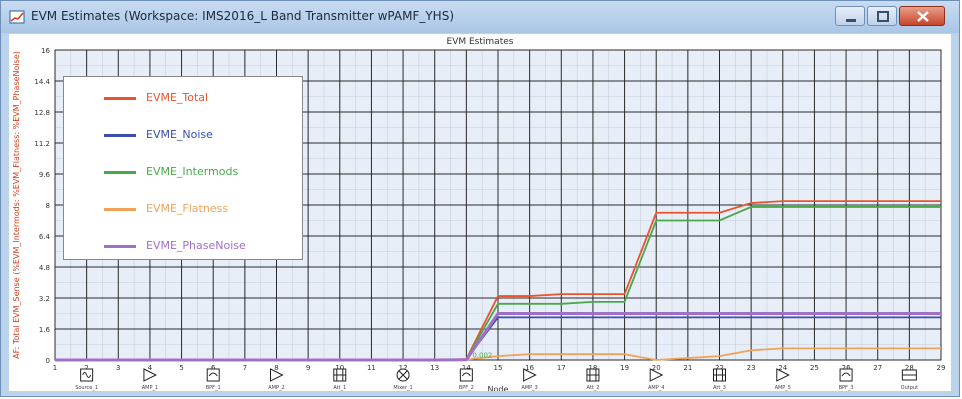 This screenshot has height=399, width=962. What do you see at coordinates (196, 245) in the screenshot?
I see `legend-label: EVME_PhaseNoise` at bounding box center [196, 245].